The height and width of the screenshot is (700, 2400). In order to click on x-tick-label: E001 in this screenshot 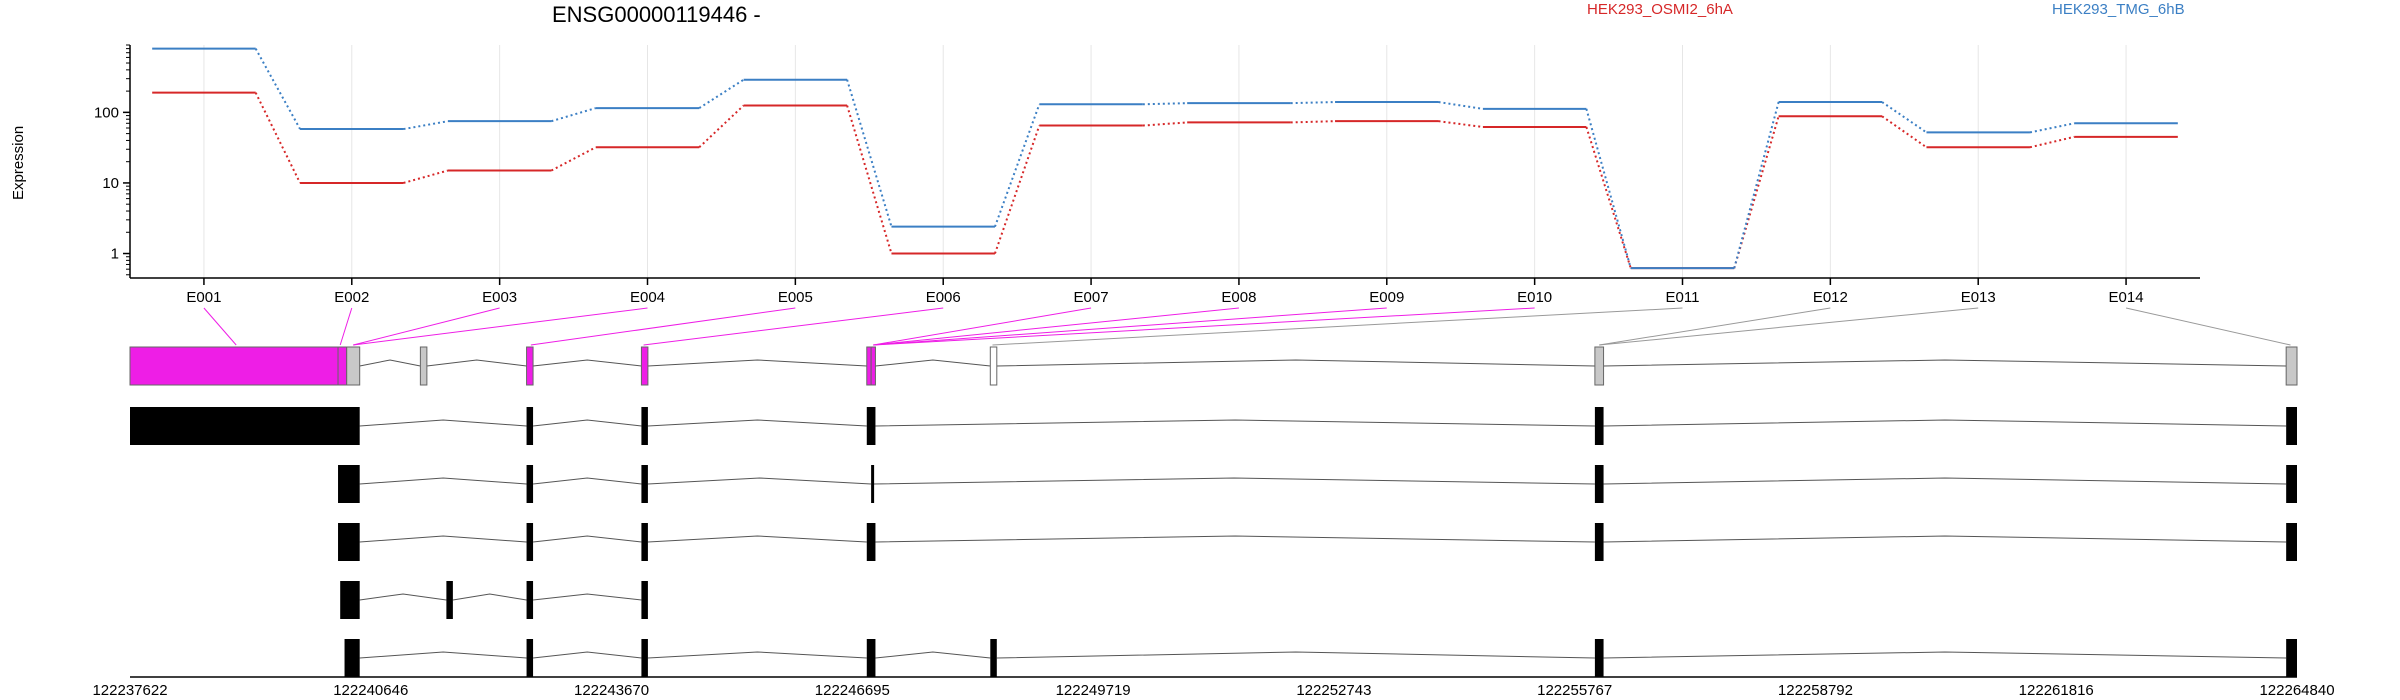, I will do `click(203, 297)`.